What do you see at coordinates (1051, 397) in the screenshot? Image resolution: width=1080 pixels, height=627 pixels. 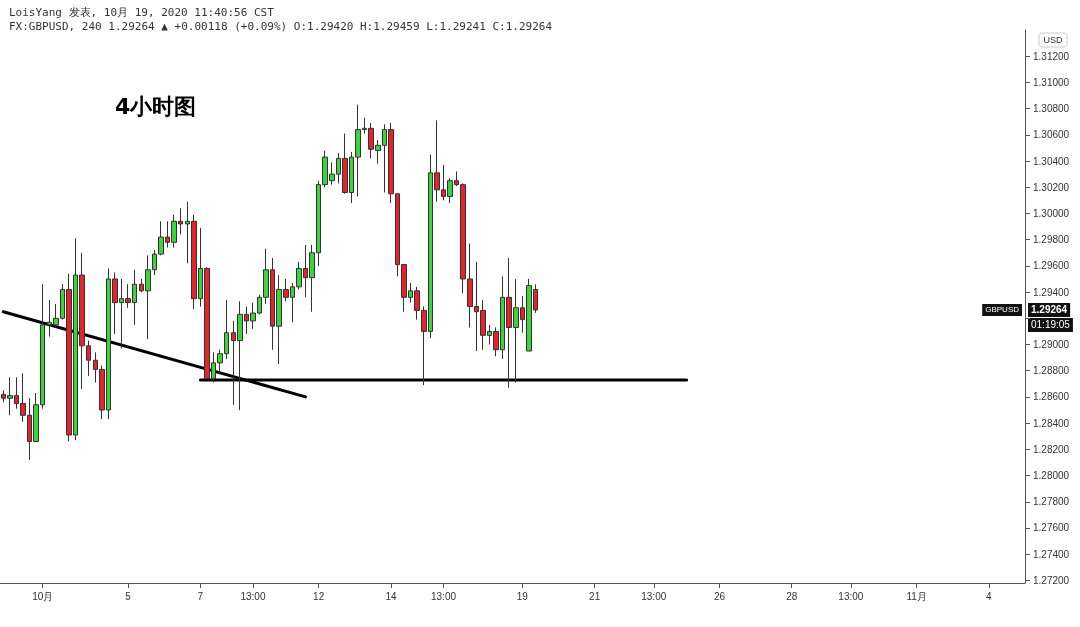 I see `y-tick-label: 1.28600` at bounding box center [1051, 397].